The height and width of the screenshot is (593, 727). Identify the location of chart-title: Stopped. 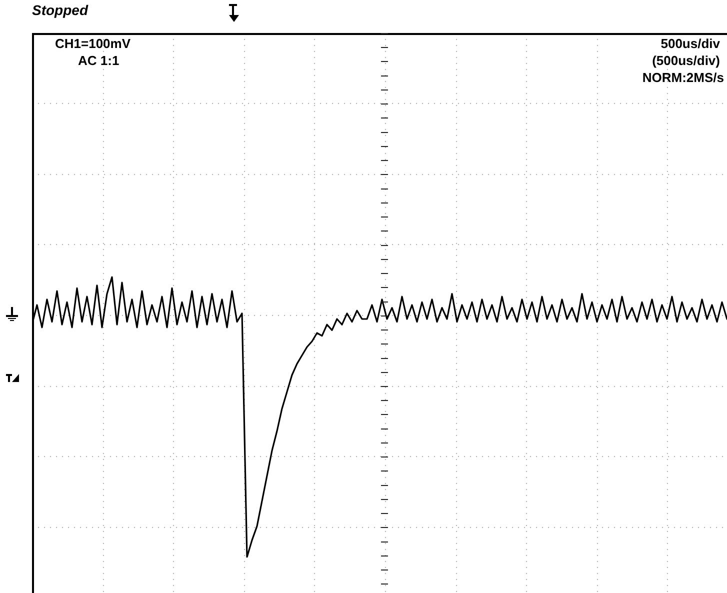
(60, 10).